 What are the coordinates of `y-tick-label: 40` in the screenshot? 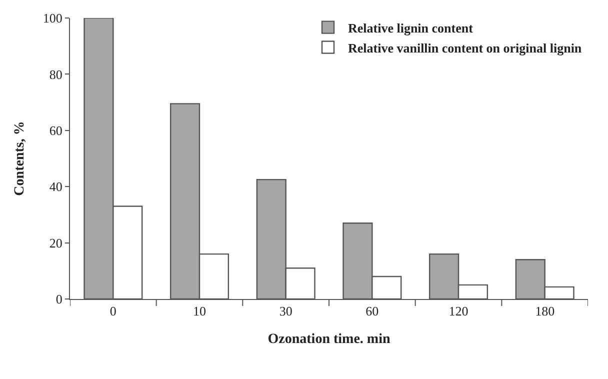 It's located at (55, 186).